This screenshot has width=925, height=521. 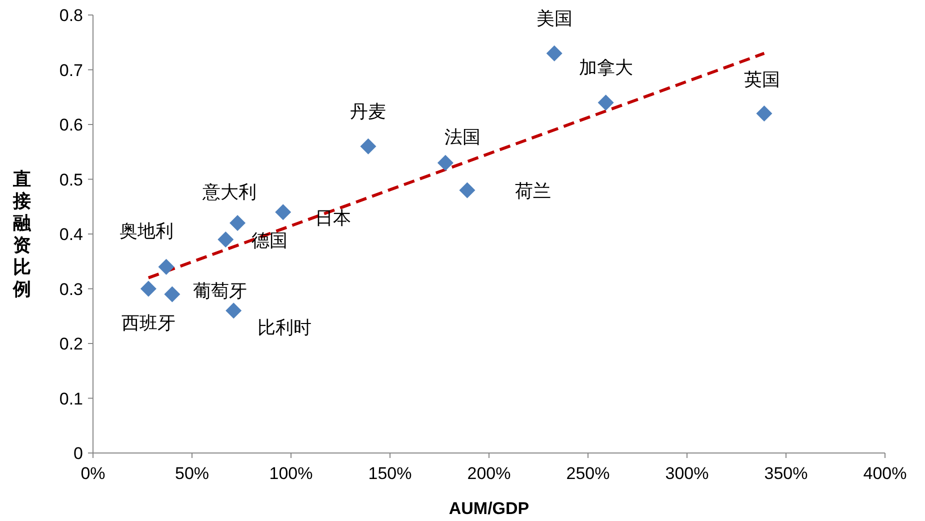 What do you see at coordinates (71, 70) in the screenshot?
I see `y-tick-label: 0.7` at bounding box center [71, 70].